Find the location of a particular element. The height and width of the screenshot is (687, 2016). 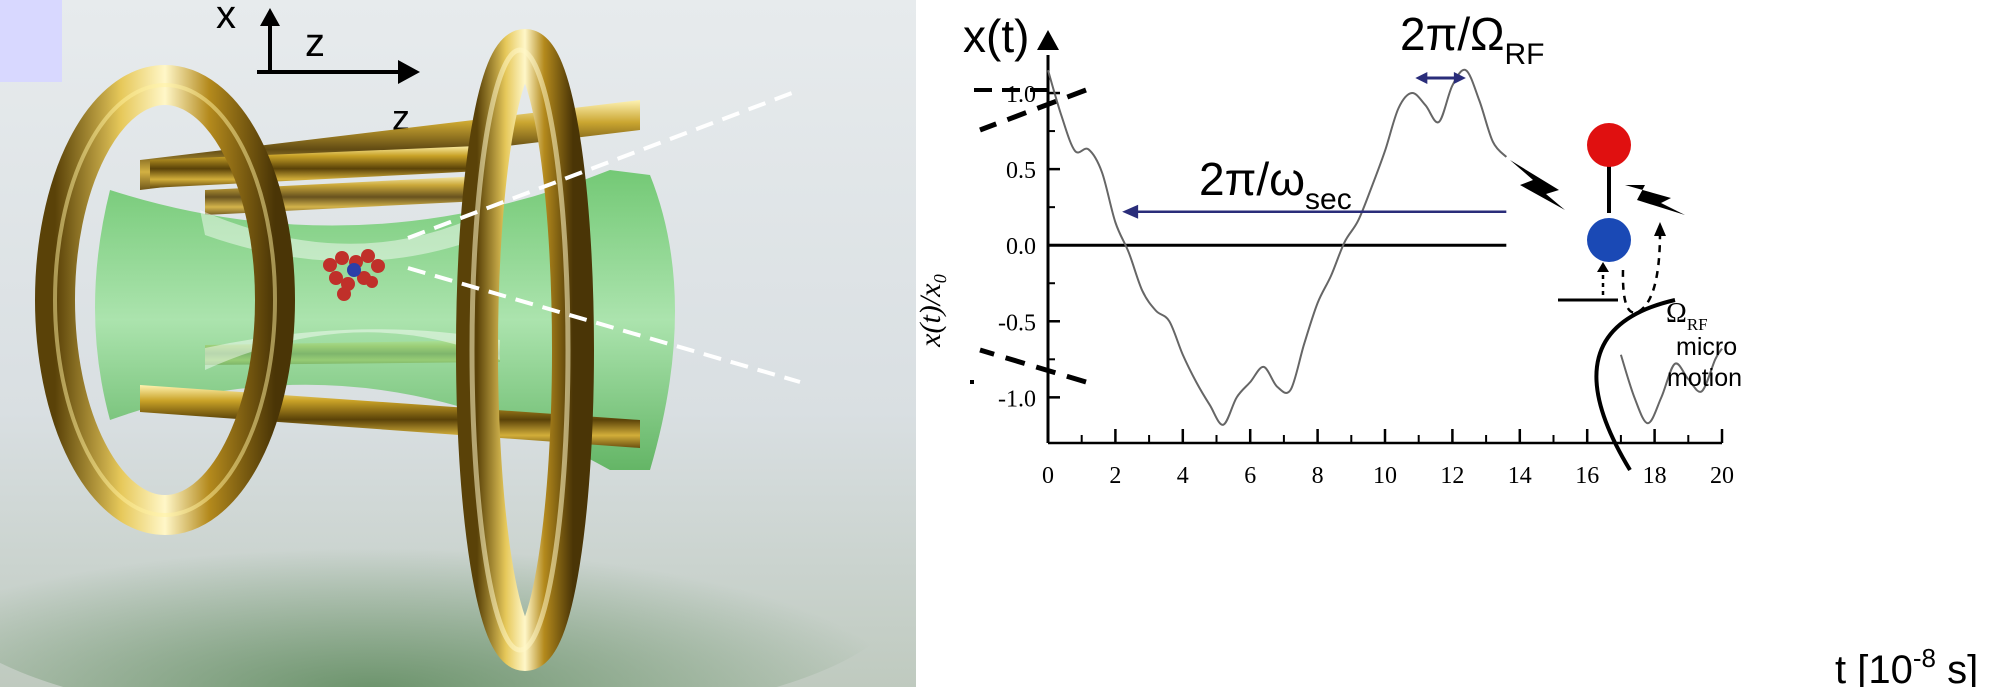

inset-motion-label: motion is located at coordinates (1704, 378).